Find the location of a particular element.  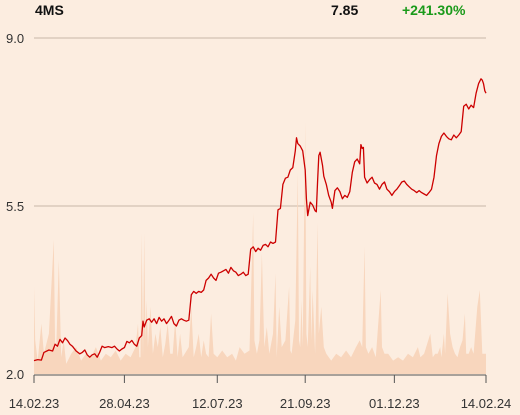

x-tick-label: 14.02.23 is located at coordinates (34, 403).